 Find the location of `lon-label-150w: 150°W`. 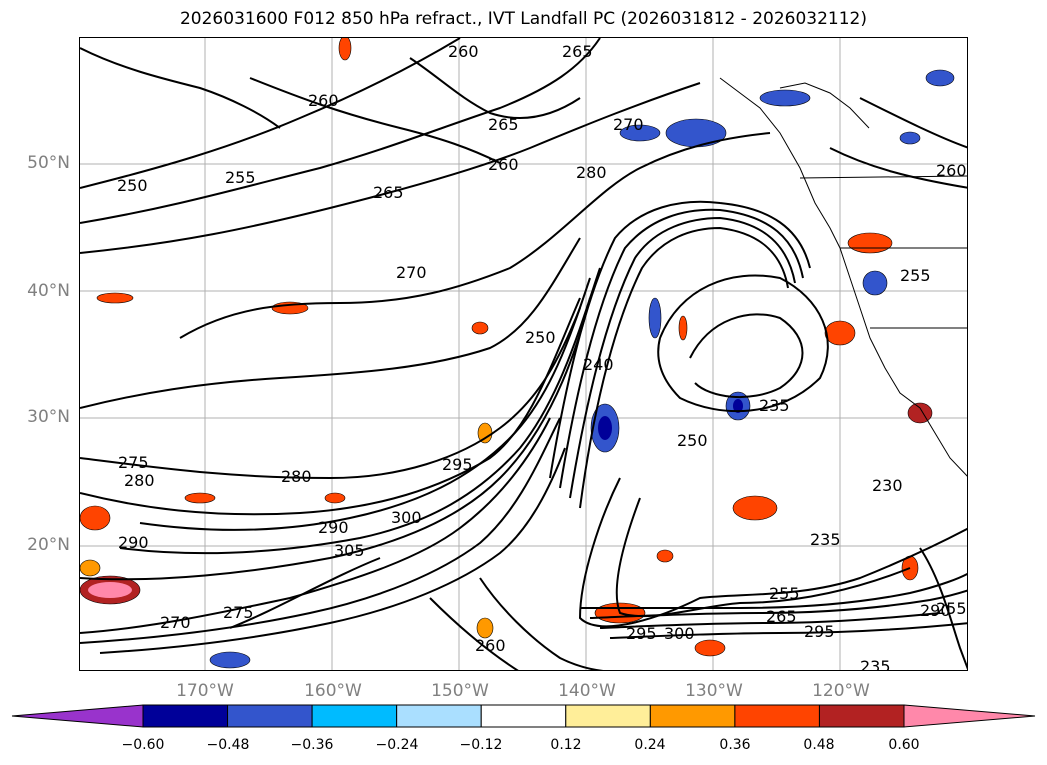

lon-label-150w: 150°W is located at coordinates (460, 691).